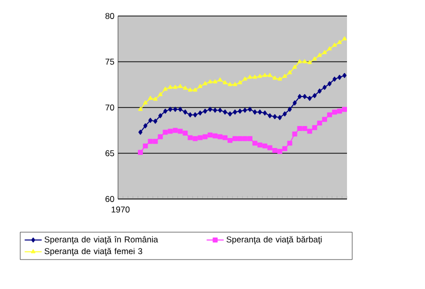 This screenshot has height=289, width=425. What do you see at coordinates (110, 199) in the screenshot?
I see `y-tick-label: 60` at bounding box center [110, 199].